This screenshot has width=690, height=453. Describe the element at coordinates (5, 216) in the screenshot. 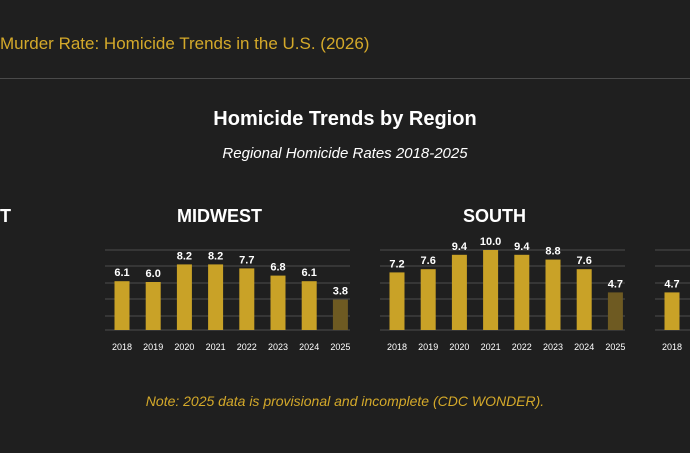

I see `region-title: T` at that location.